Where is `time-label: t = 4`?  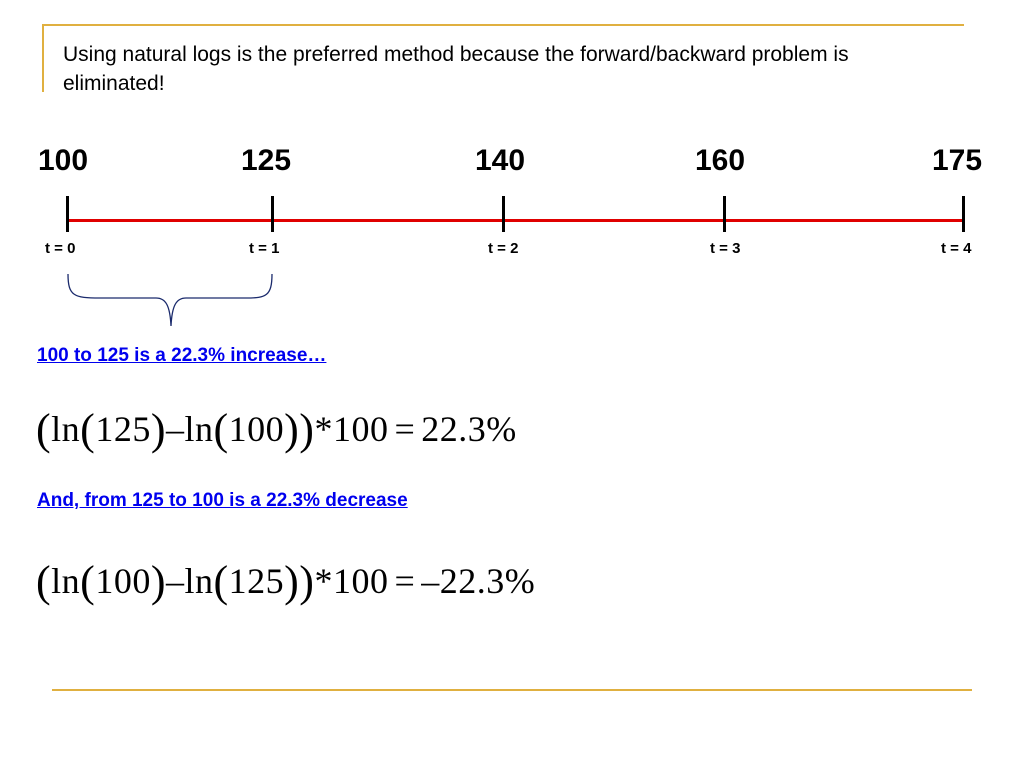 time-label: t = 4 is located at coordinates (956, 248).